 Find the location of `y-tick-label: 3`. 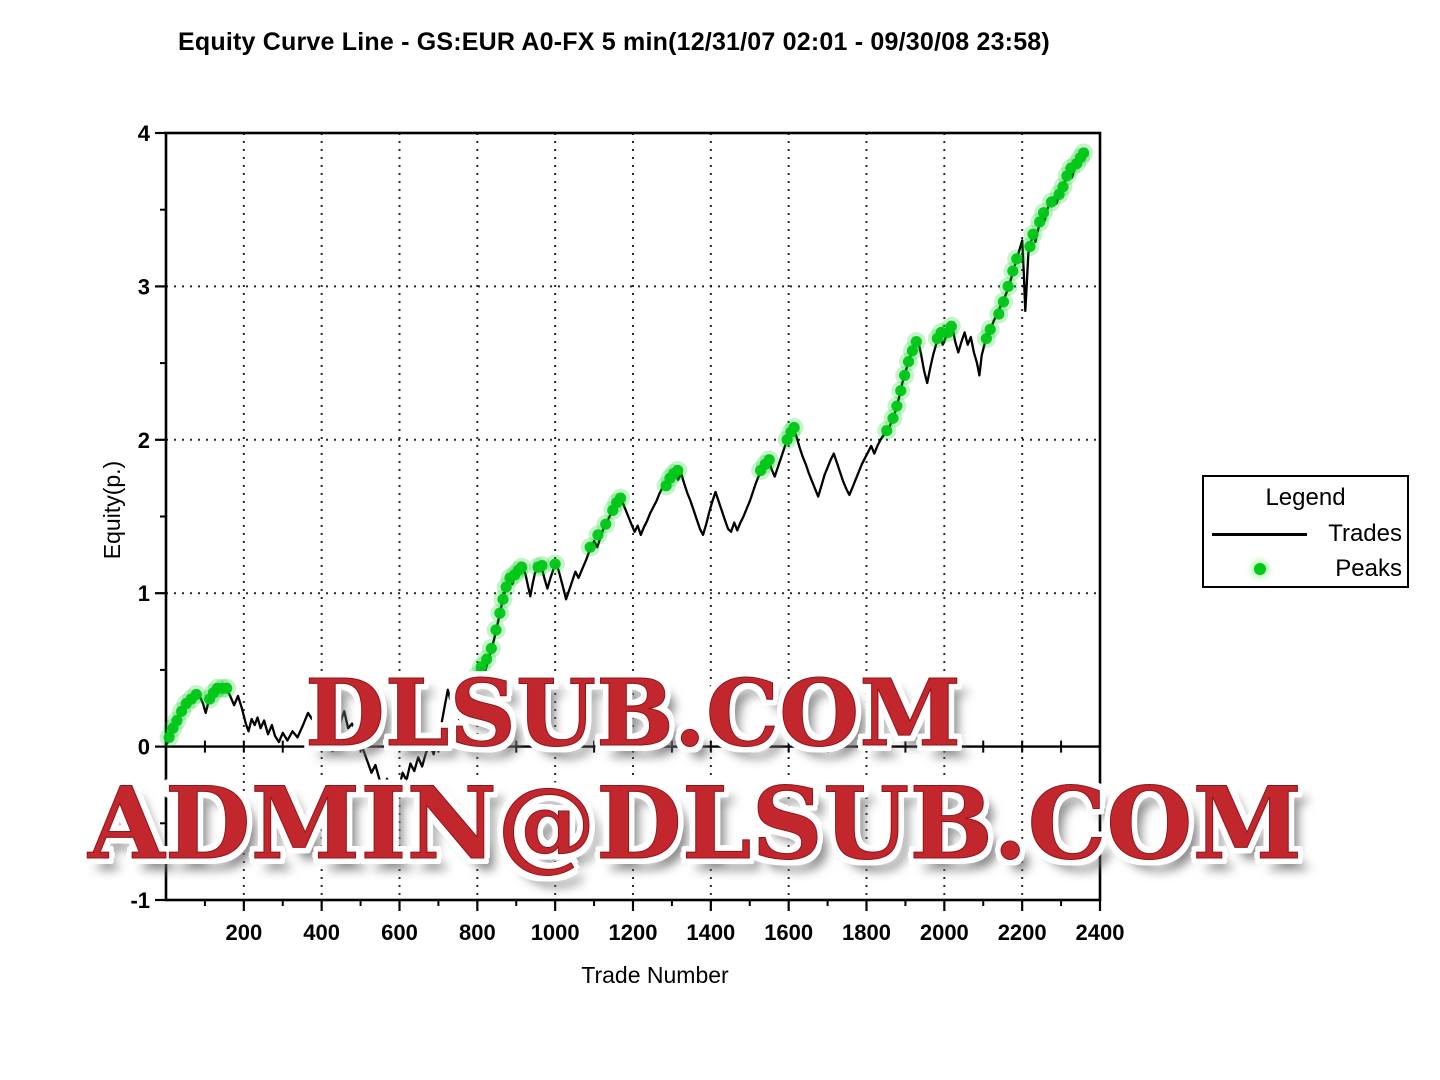

y-tick-label: 3 is located at coordinates (144, 286).